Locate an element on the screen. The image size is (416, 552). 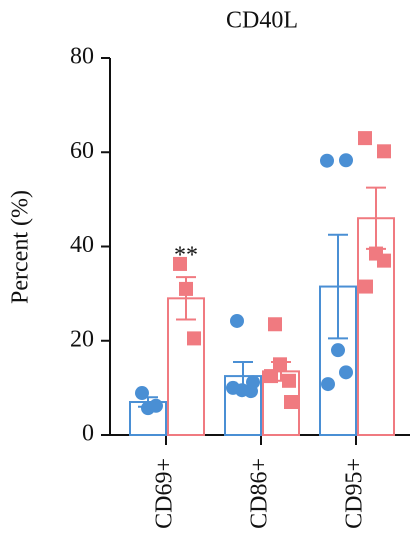
y-tick-label: 0 is located at coordinates (88, 434).